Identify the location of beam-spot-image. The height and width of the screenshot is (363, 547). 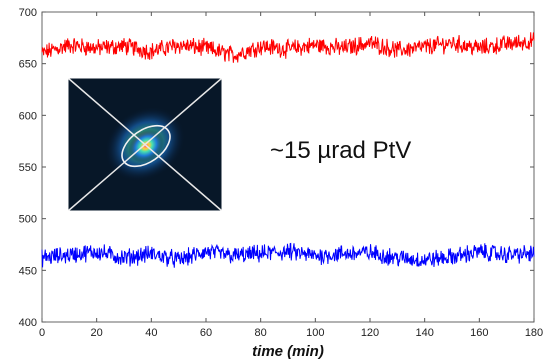
(145, 144).